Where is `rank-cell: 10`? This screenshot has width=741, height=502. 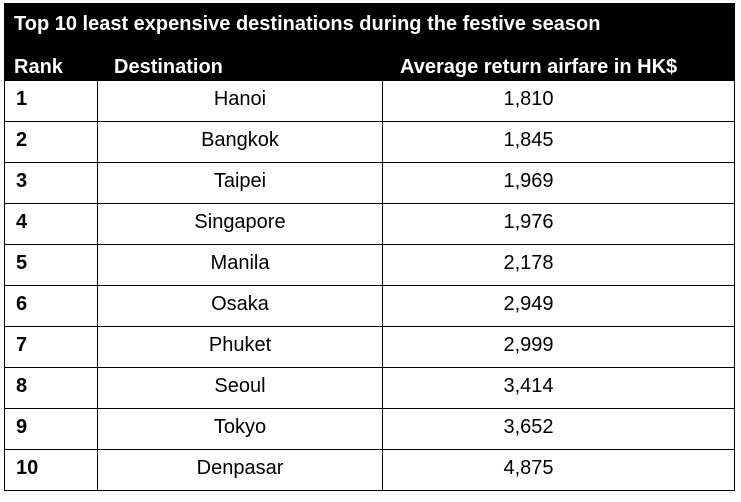
rank-cell: 10 is located at coordinates (51, 470).